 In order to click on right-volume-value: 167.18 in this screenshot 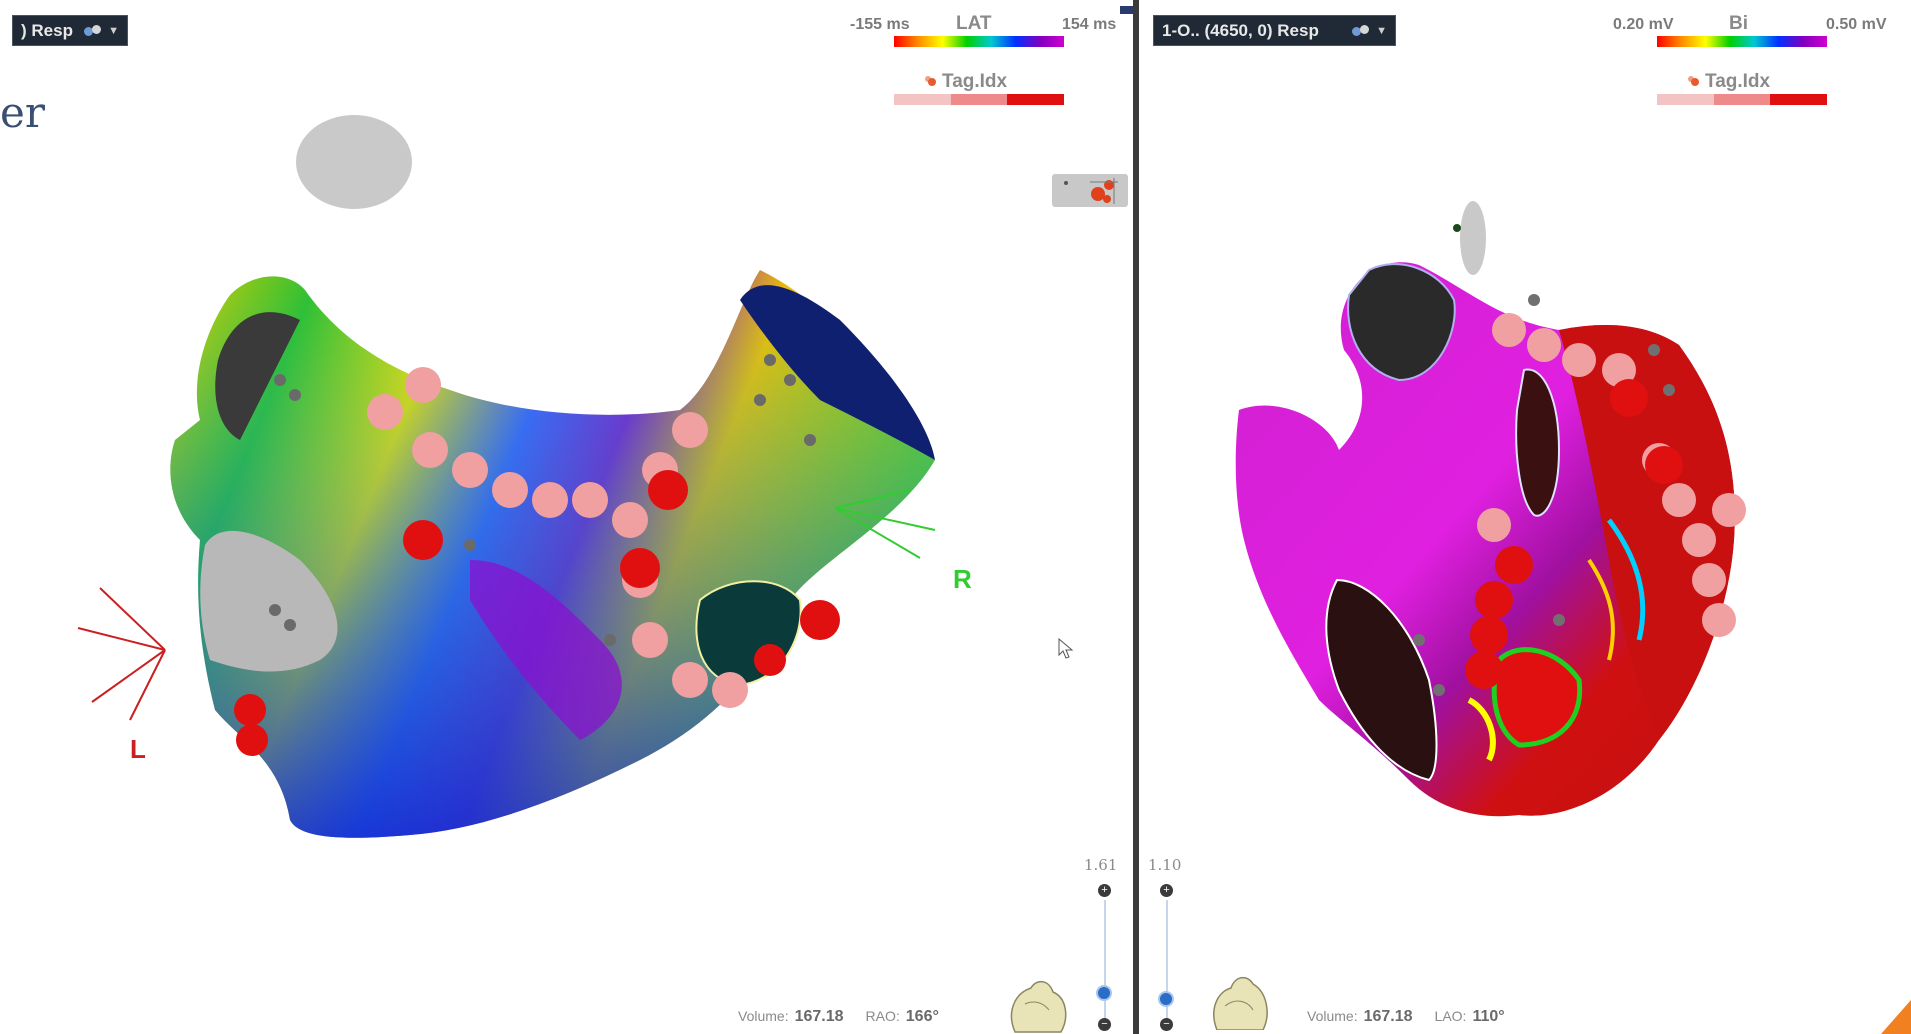, I will do `click(1388, 1016)`.